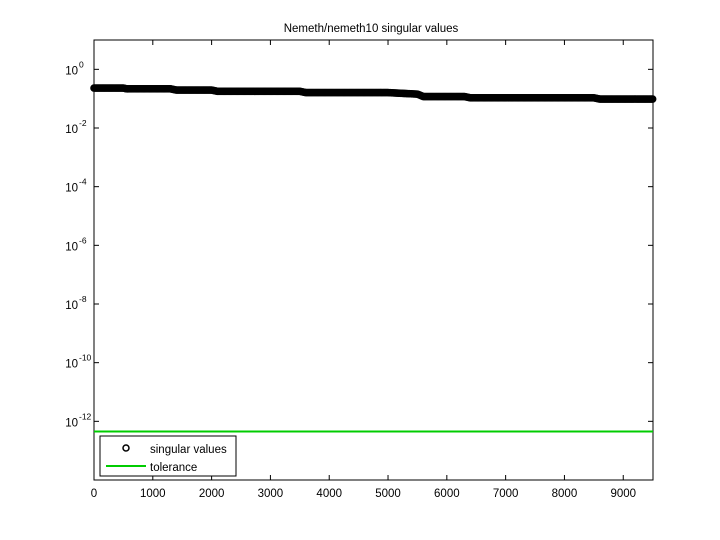 This screenshot has width=720, height=540. Describe the element at coordinates (271, 494) in the screenshot. I see `x-tick-label: 3000` at that location.